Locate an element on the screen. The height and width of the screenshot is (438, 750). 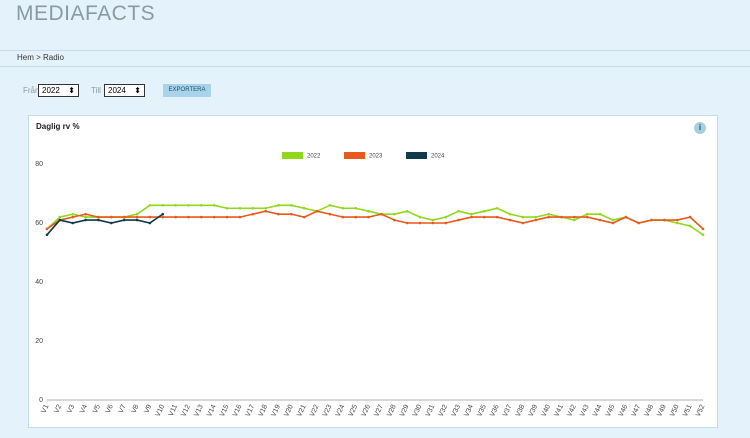
x-tick-label: V33 is located at coordinates (456, 411).